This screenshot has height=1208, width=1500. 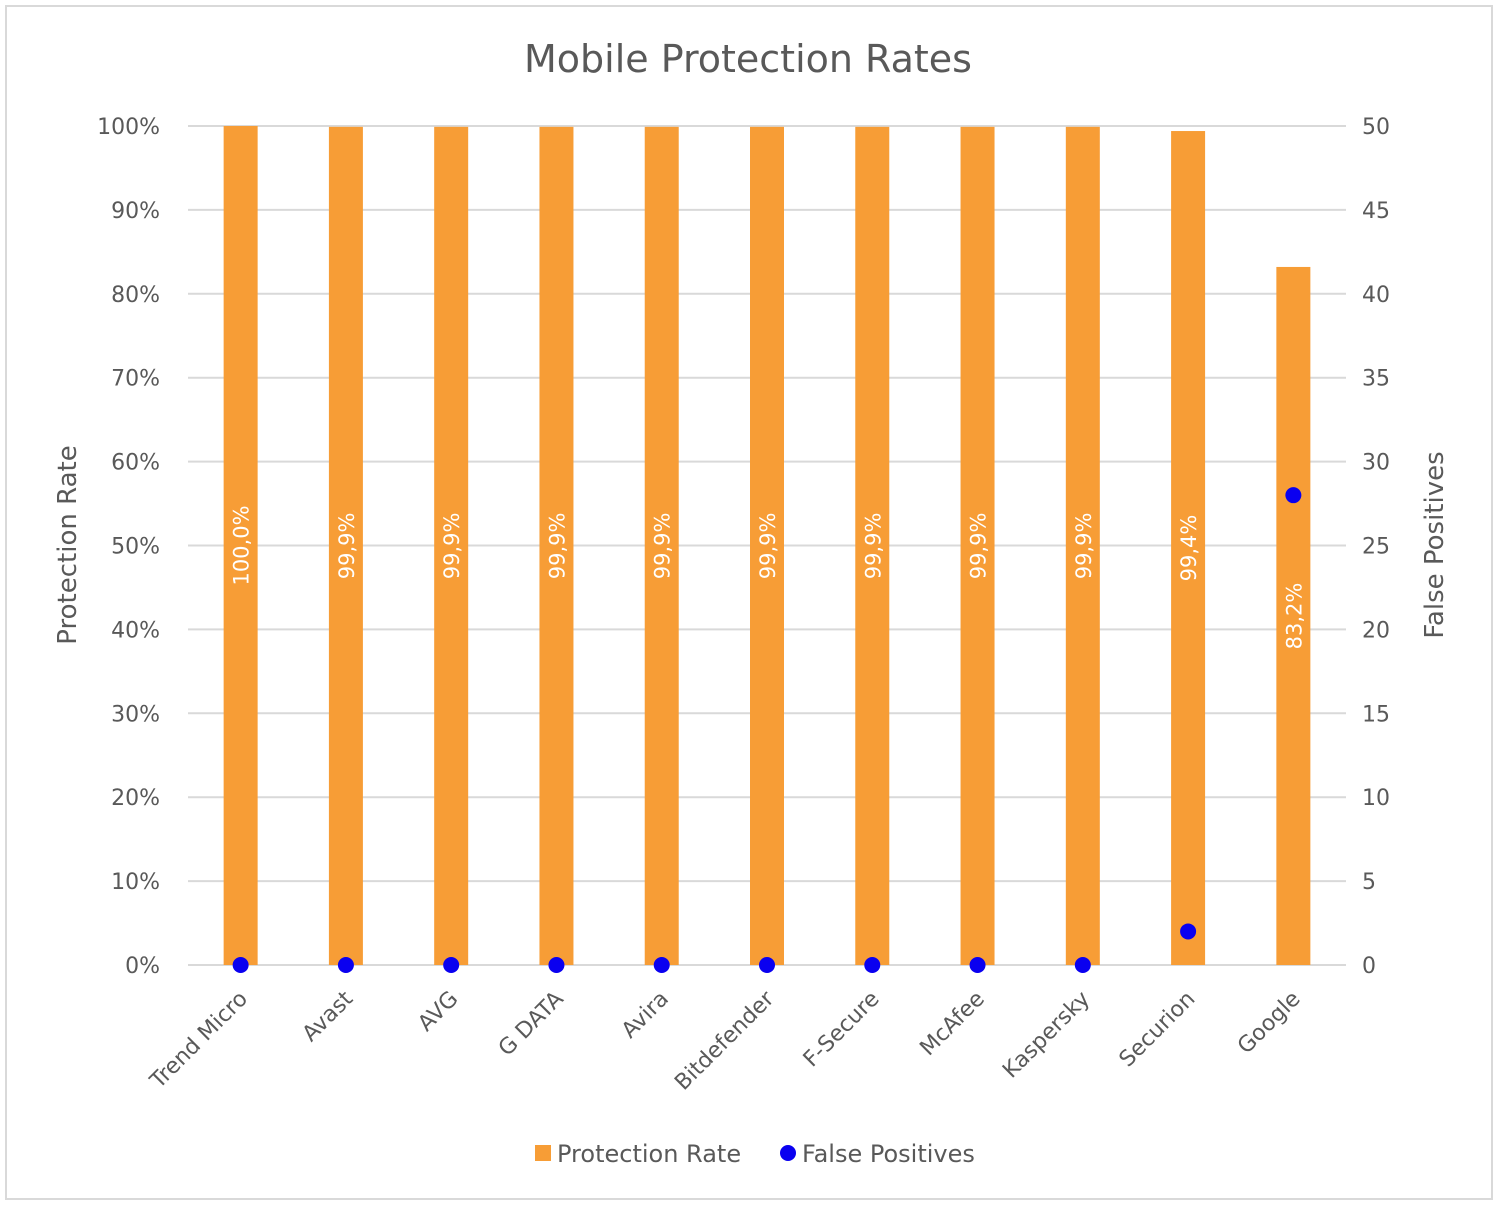 What do you see at coordinates (888, 1154) in the screenshot?
I see `legend-label-false-positives: False Positives` at bounding box center [888, 1154].